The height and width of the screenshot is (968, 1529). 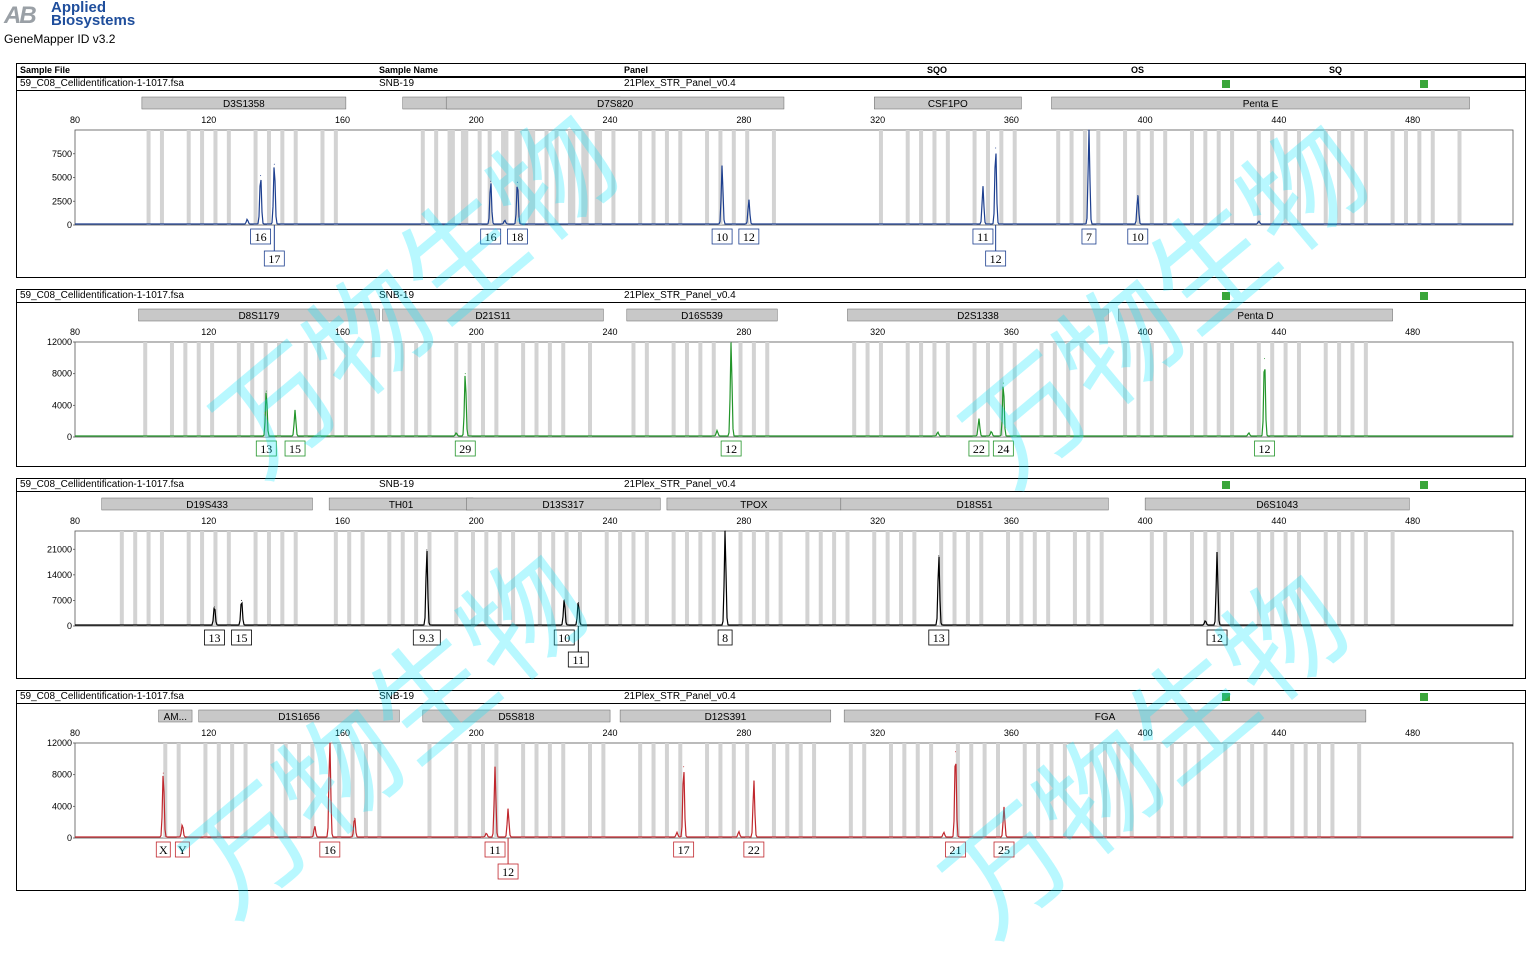 I want to click on allele-label: 15, so click(x=295, y=449).